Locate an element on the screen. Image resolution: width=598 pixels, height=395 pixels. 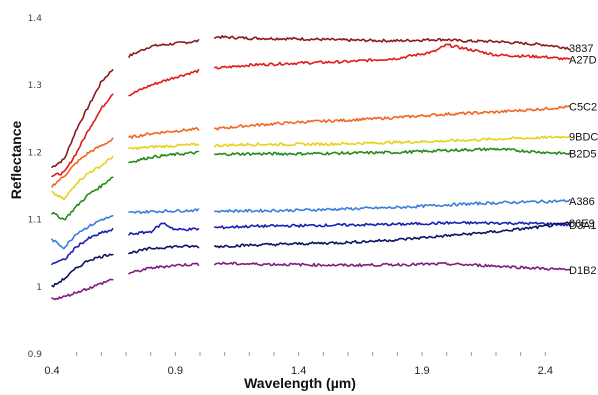
x-tick-label: 1.4 is located at coordinates (298, 371).